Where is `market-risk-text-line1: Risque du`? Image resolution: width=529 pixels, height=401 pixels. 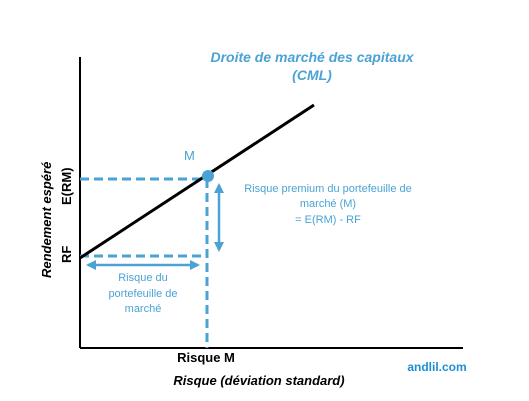 market-risk-text-line1: Risque du is located at coordinates (143, 278).